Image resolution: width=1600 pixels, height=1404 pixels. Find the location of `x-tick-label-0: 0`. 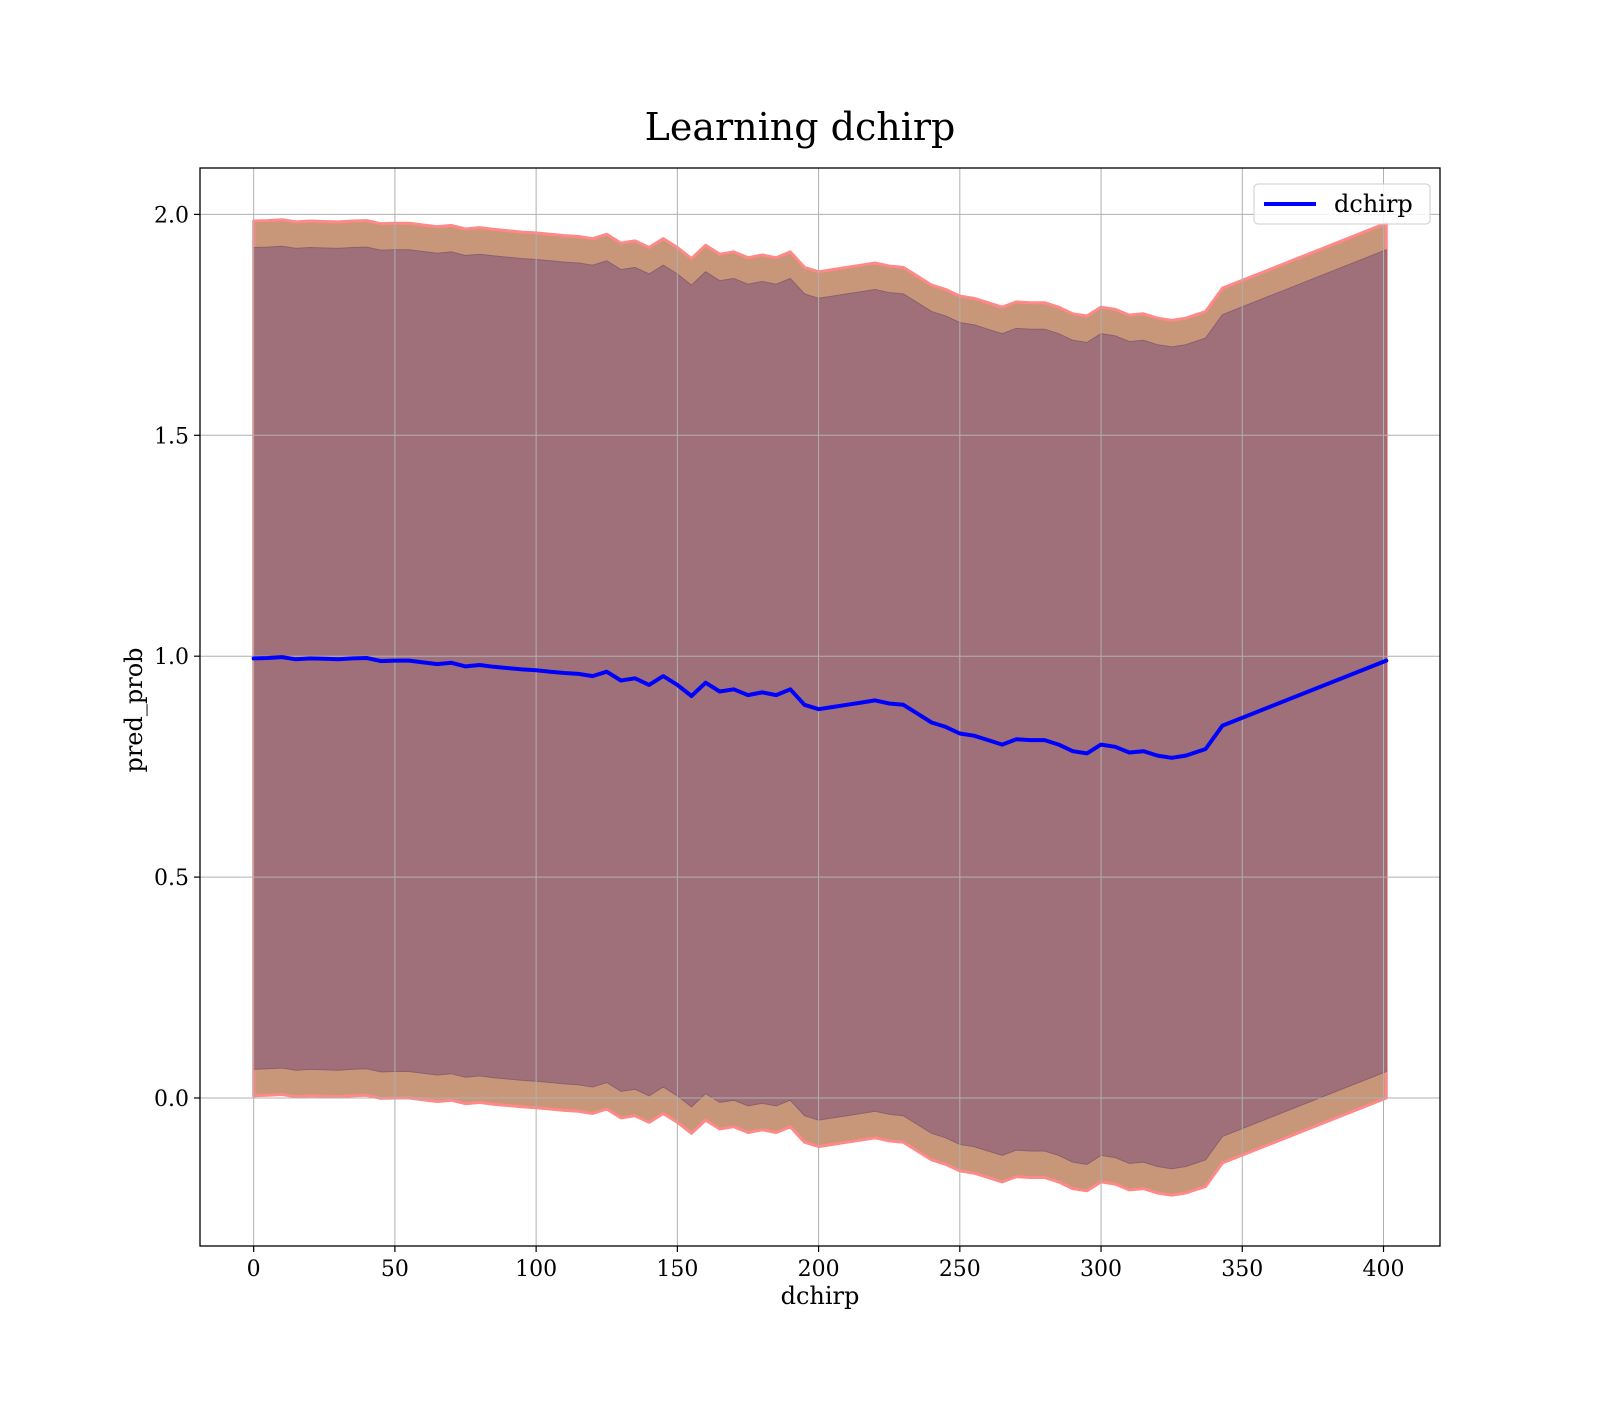

x-tick-label-0: 0 is located at coordinates (254, 1269).